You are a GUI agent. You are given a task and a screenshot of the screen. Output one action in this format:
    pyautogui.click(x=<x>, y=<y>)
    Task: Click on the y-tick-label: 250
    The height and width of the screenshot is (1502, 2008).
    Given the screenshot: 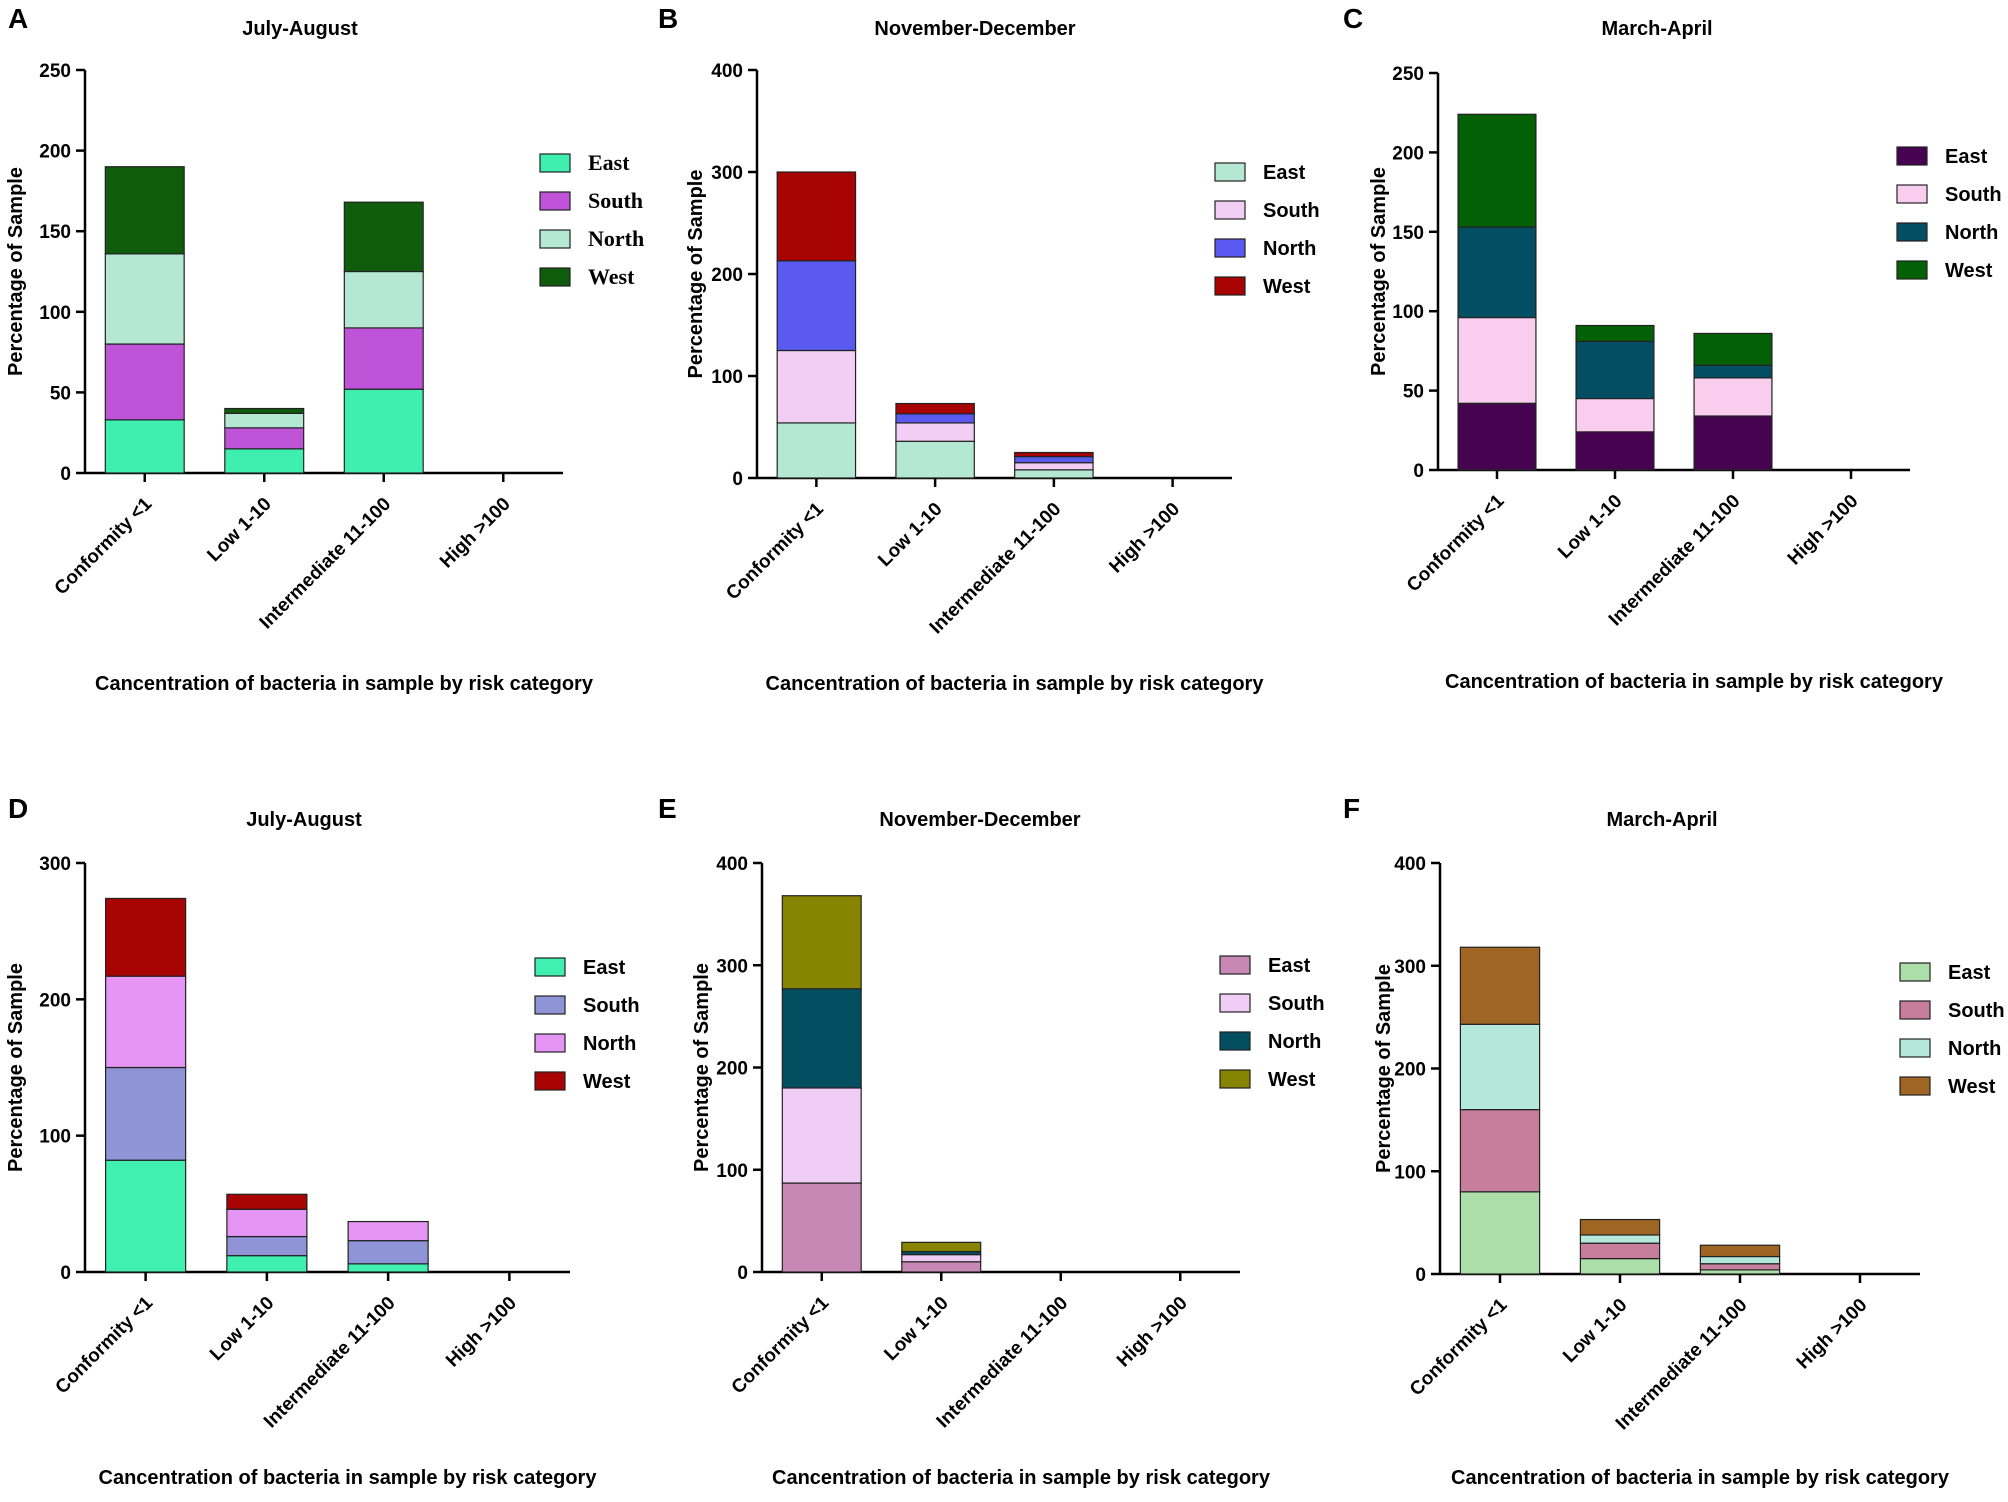 What is the action you would take?
    pyautogui.click(x=55, y=71)
    